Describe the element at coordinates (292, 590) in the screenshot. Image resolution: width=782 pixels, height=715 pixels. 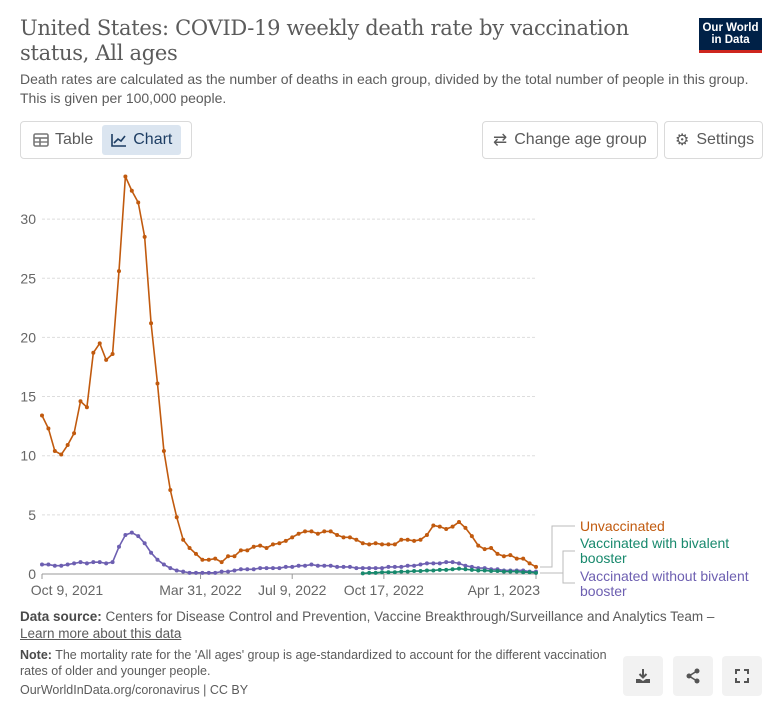
I see `x-tick-label: Jul 9, 2022` at that location.